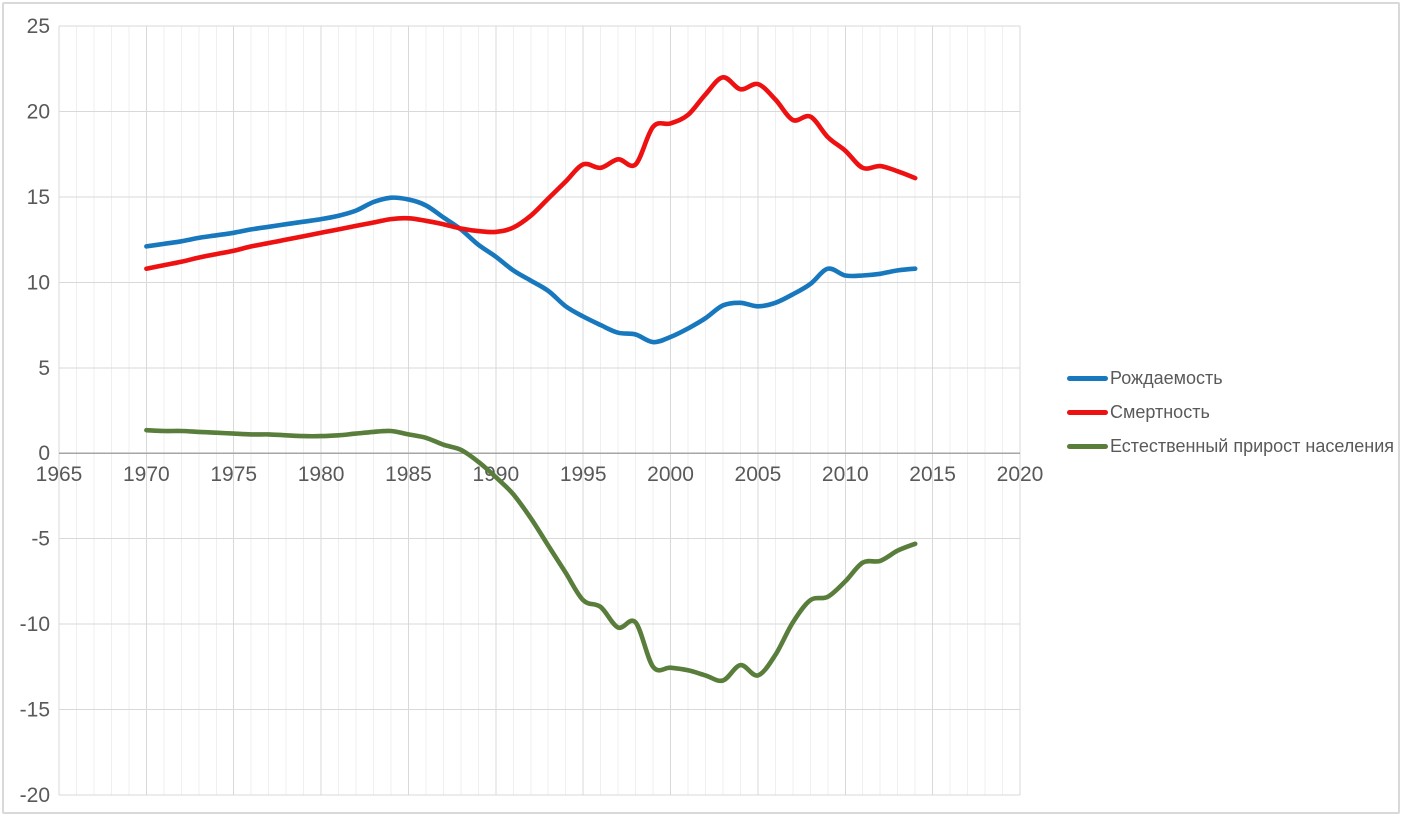 This screenshot has height=816, width=1402. I want to click on x-tick-label: 2000, so click(670, 474).